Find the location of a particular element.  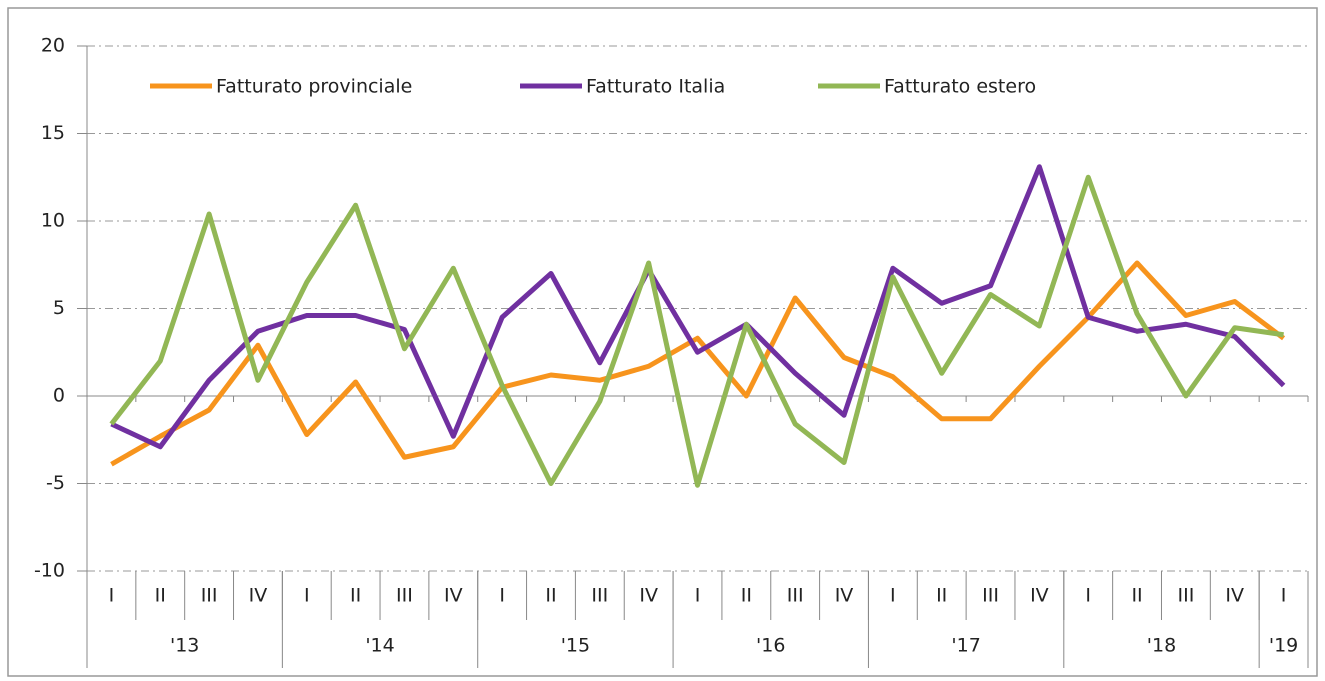

legend-label: Fatturato estero is located at coordinates (960, 87).